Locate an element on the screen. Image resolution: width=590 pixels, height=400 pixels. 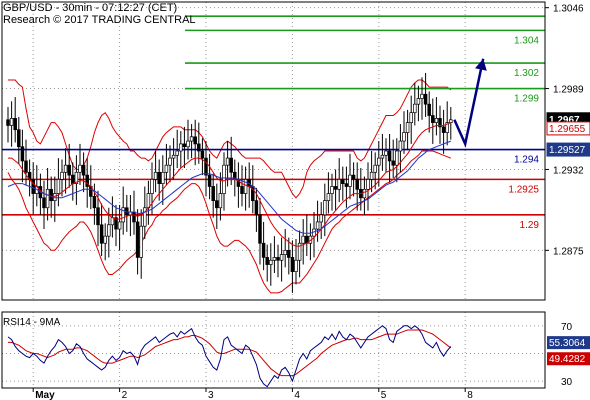
price-value-label: 1.29655 is located at coordinates (567, 129).